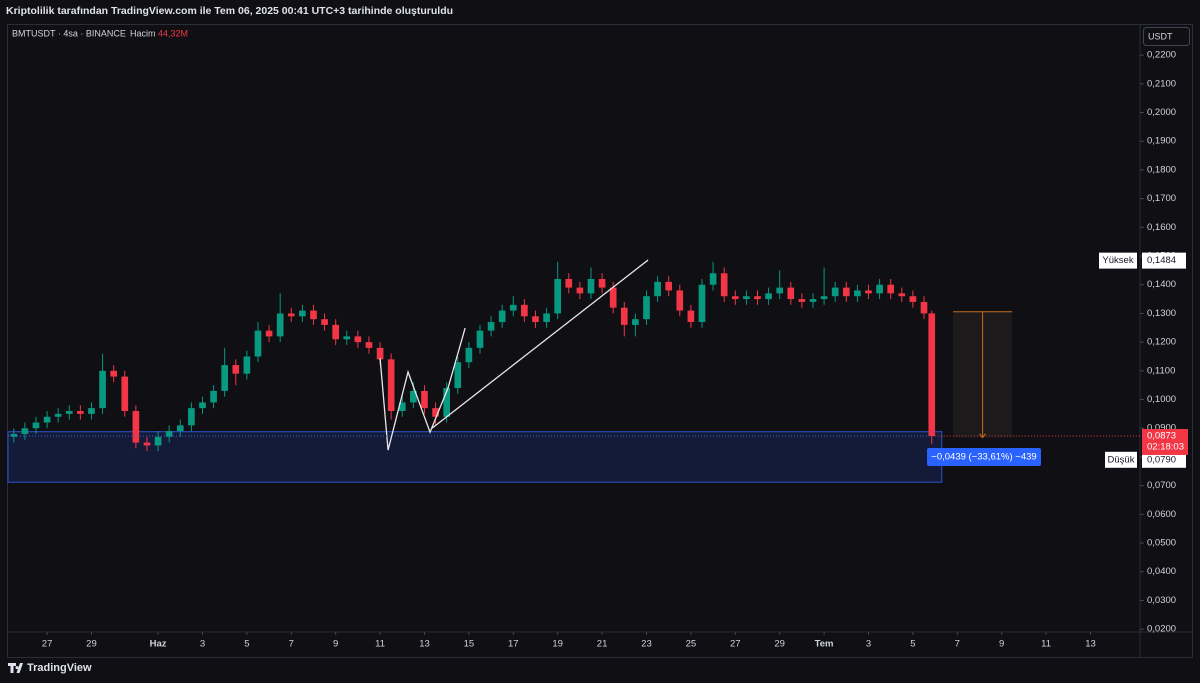  Describe the element at coordinates (1164, 459) in the screenshot. I see `marker-value-box` at that location.